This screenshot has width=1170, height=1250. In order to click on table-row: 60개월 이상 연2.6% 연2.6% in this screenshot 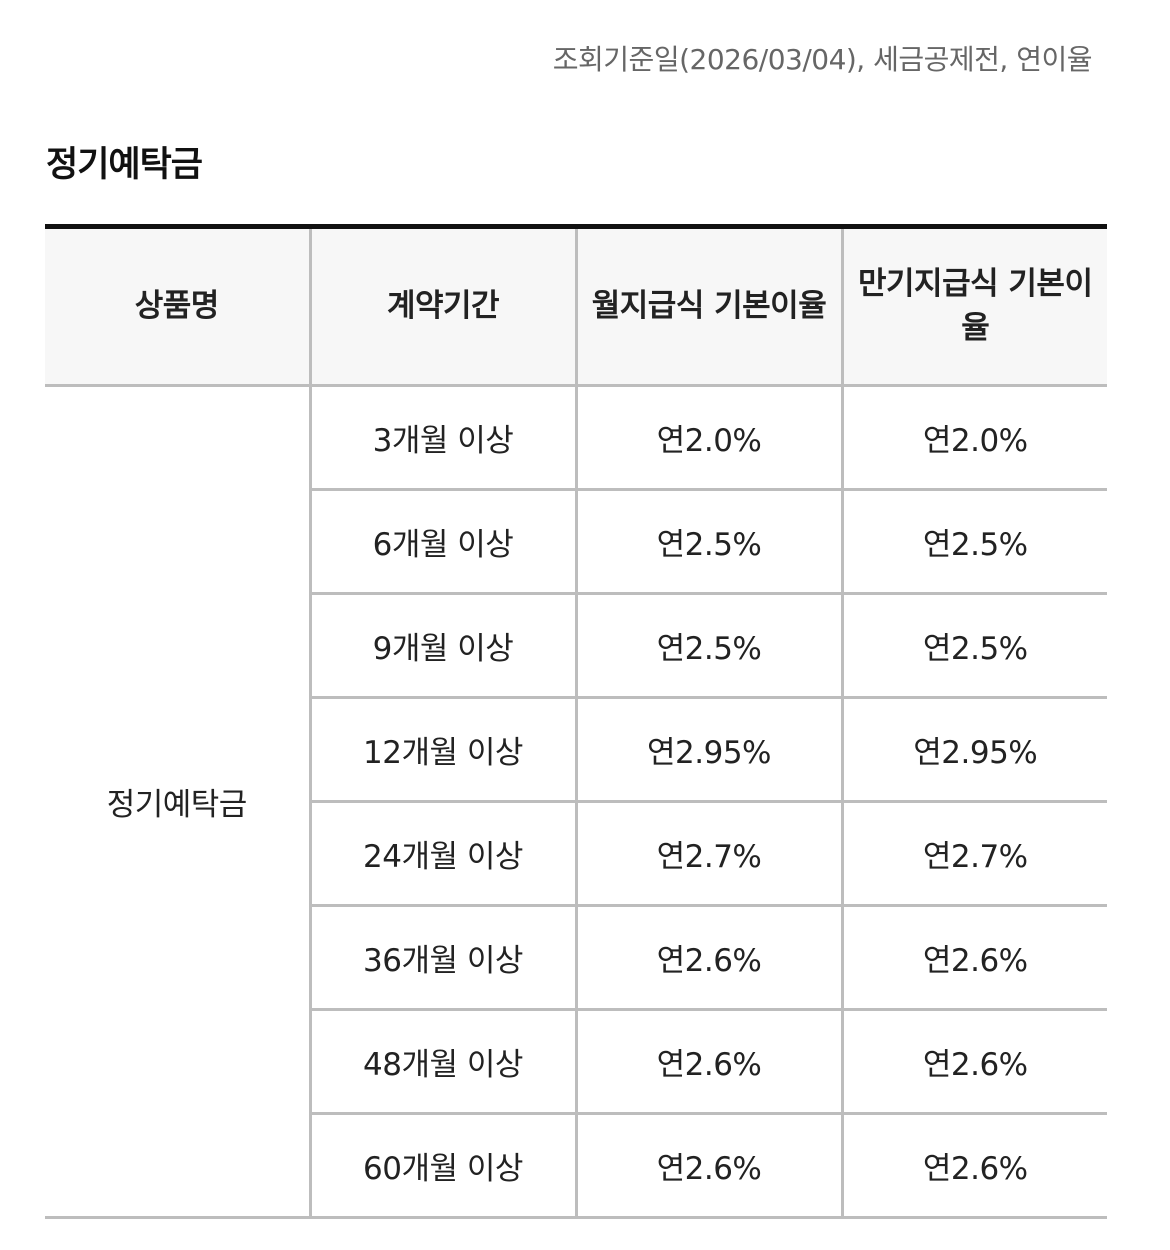, I will do `click(576, 1166)`.